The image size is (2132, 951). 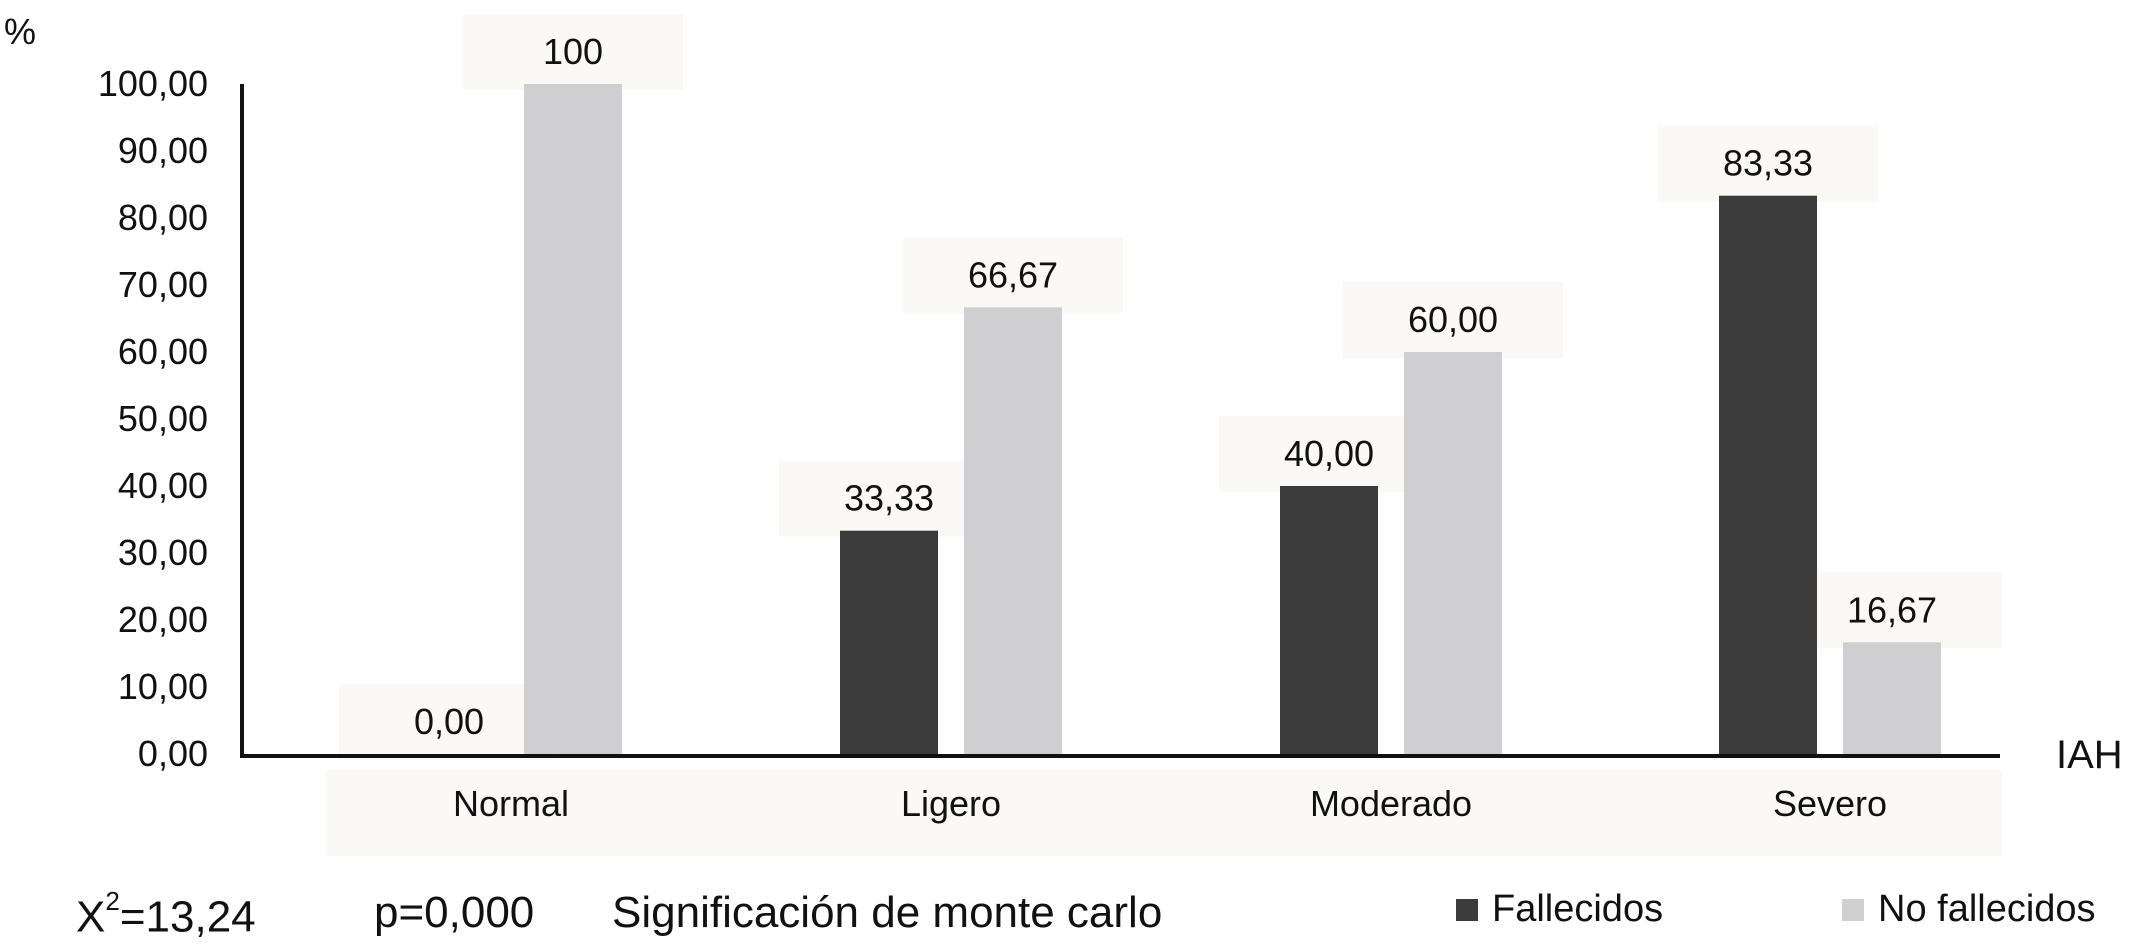 I want to click on legend-label-fallecidos: Fallecidos, so click(x=1578, y=909).